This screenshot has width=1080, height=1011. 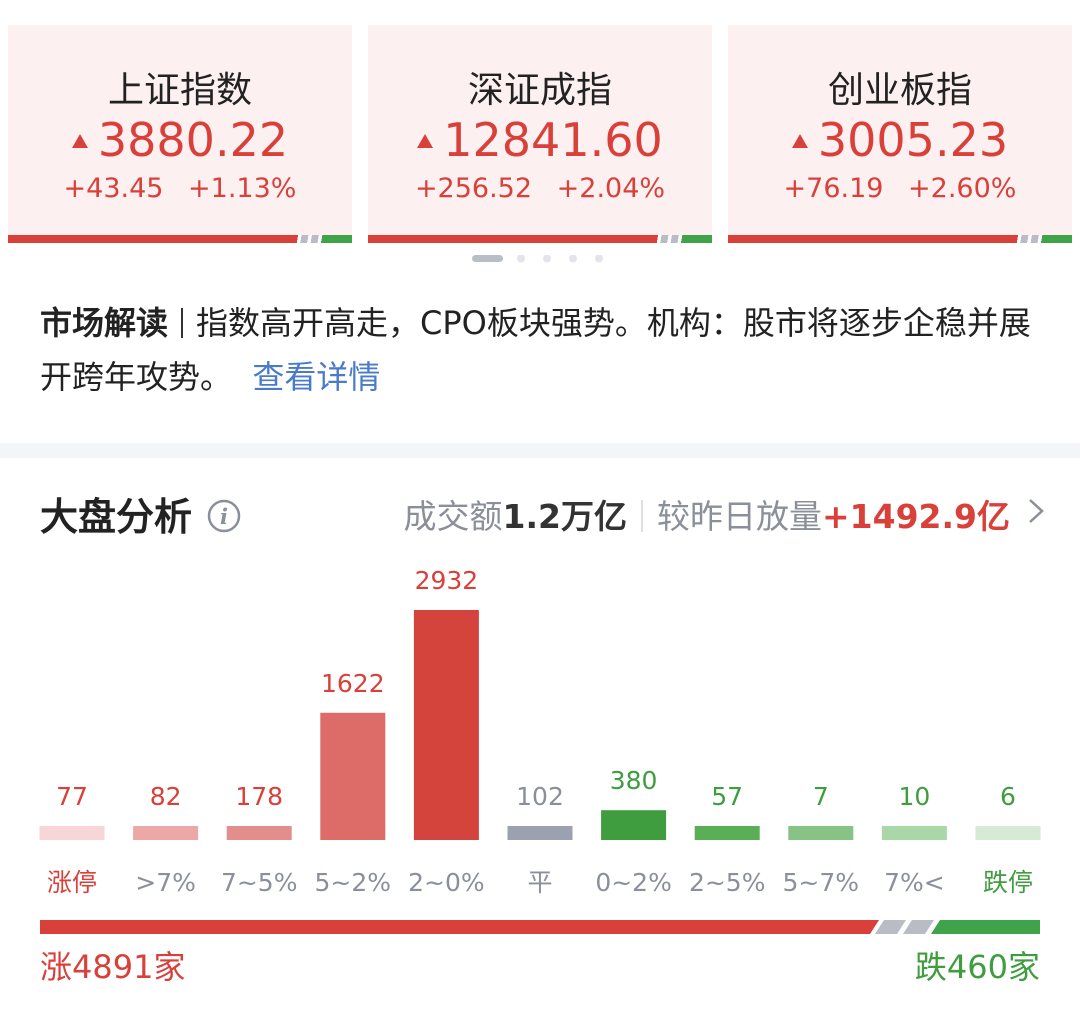 I want to click on index-value-row: 3880.22, so click(x=180, y=140).